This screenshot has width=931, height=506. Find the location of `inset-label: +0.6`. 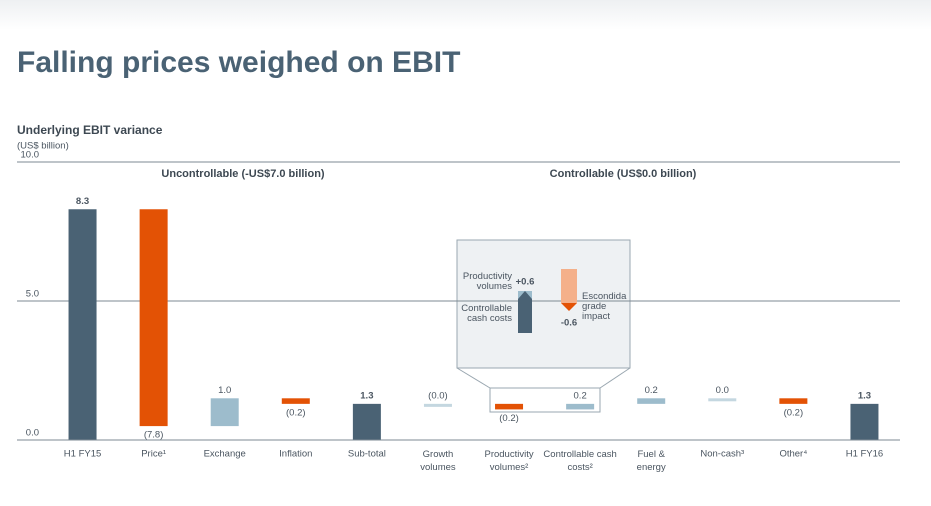

inset-label: +0.6 is located at coordinates (525, 282).